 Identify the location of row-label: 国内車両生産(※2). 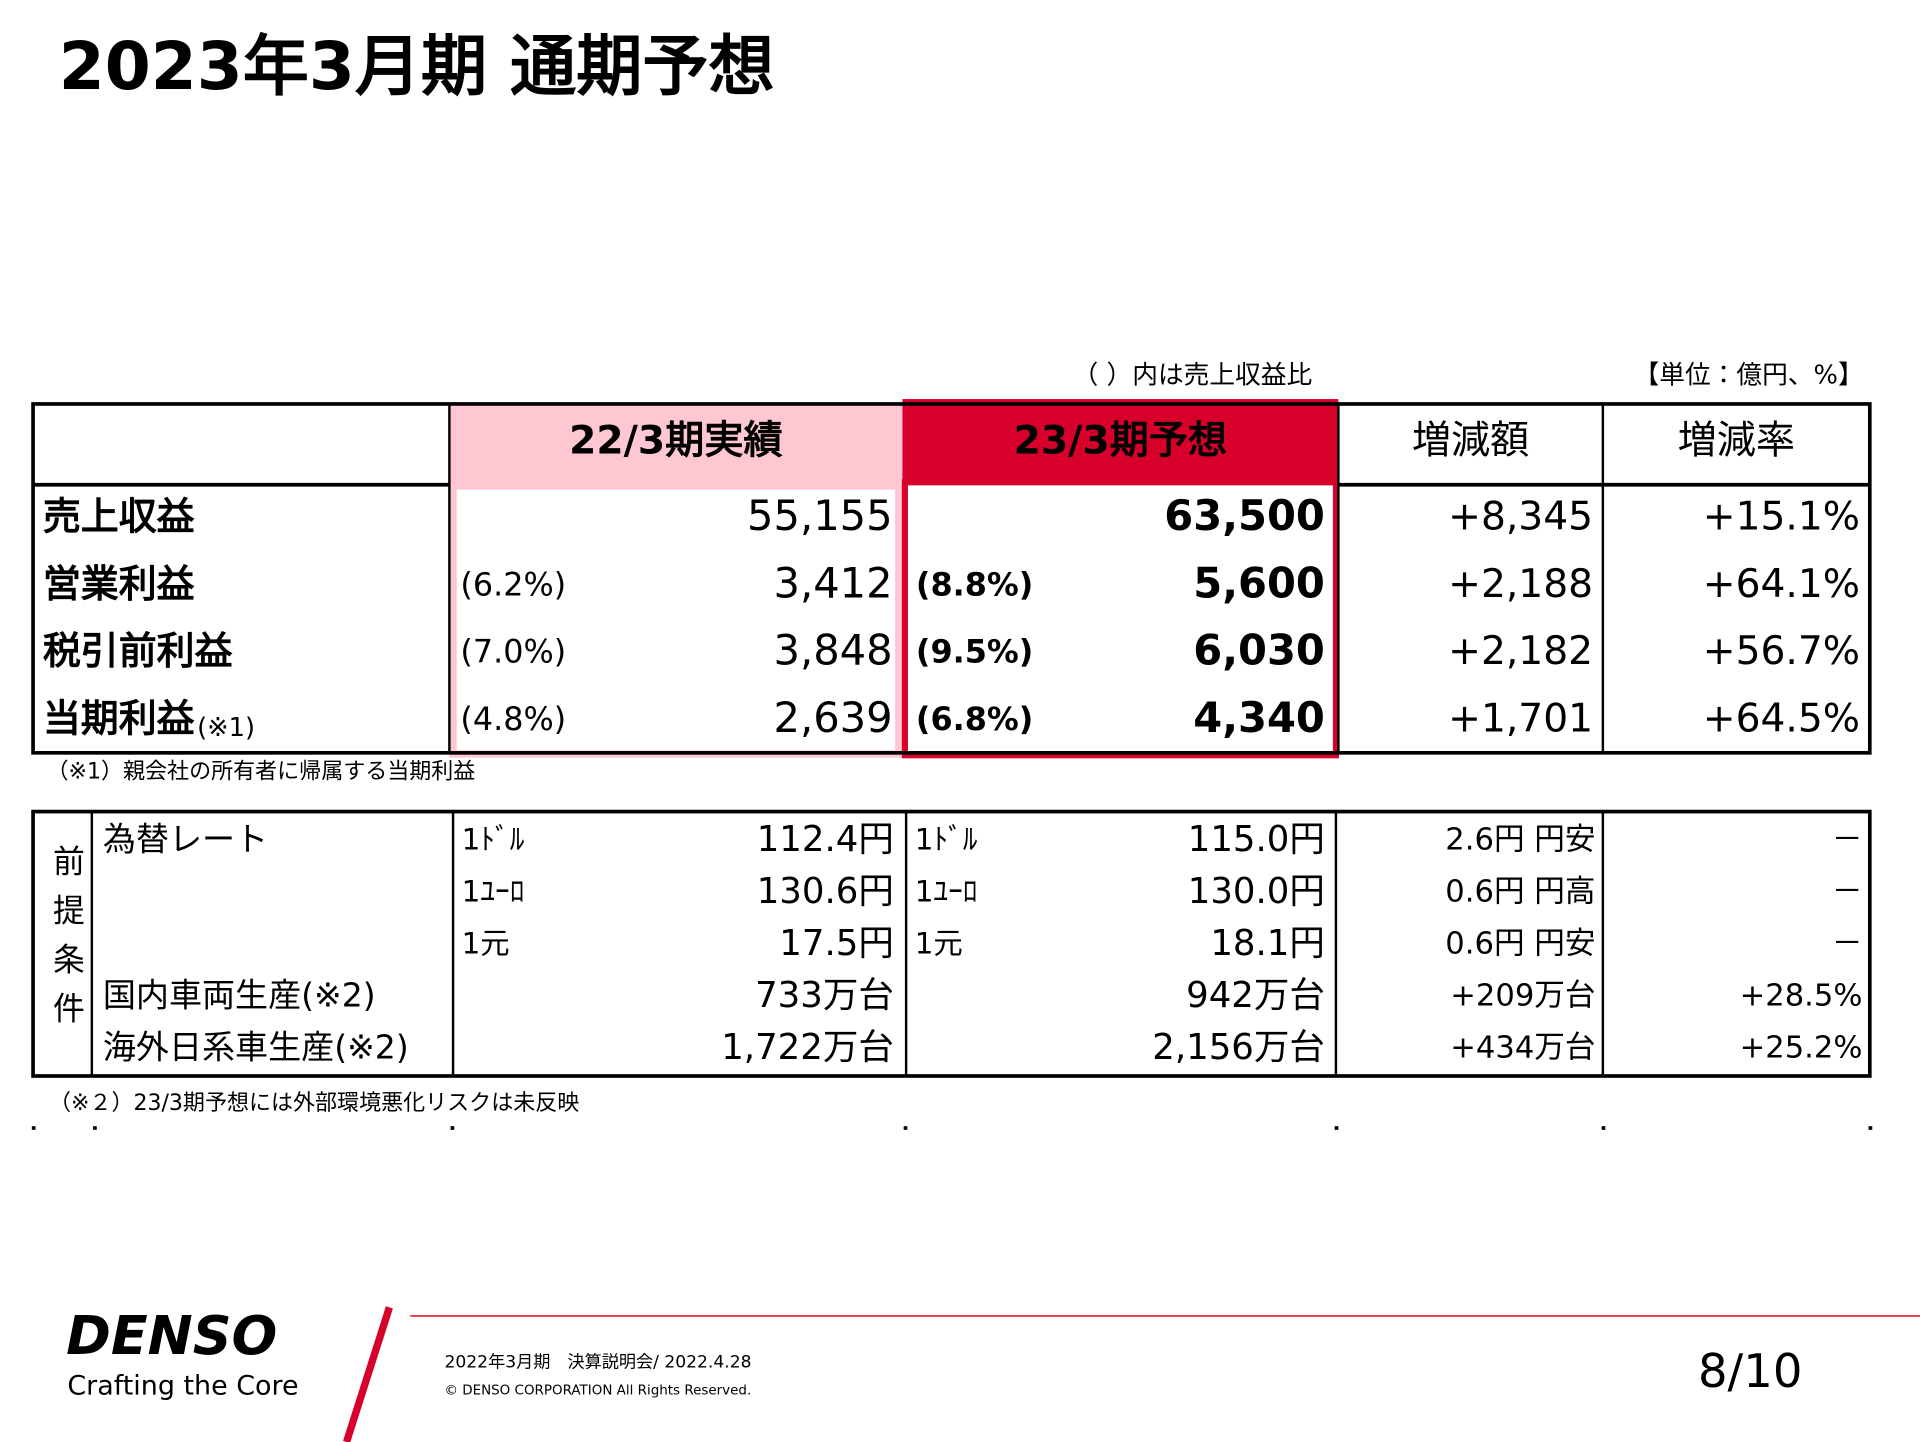
(239, 995).